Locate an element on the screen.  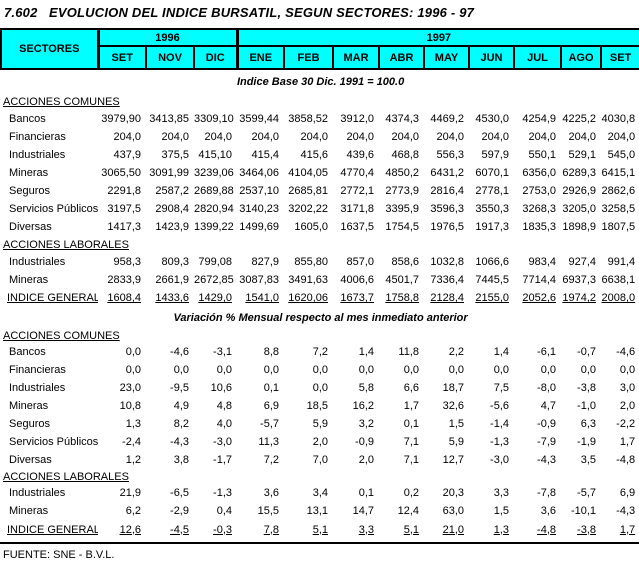
cell-value: 1,5 is located at coordinates (501, 511).